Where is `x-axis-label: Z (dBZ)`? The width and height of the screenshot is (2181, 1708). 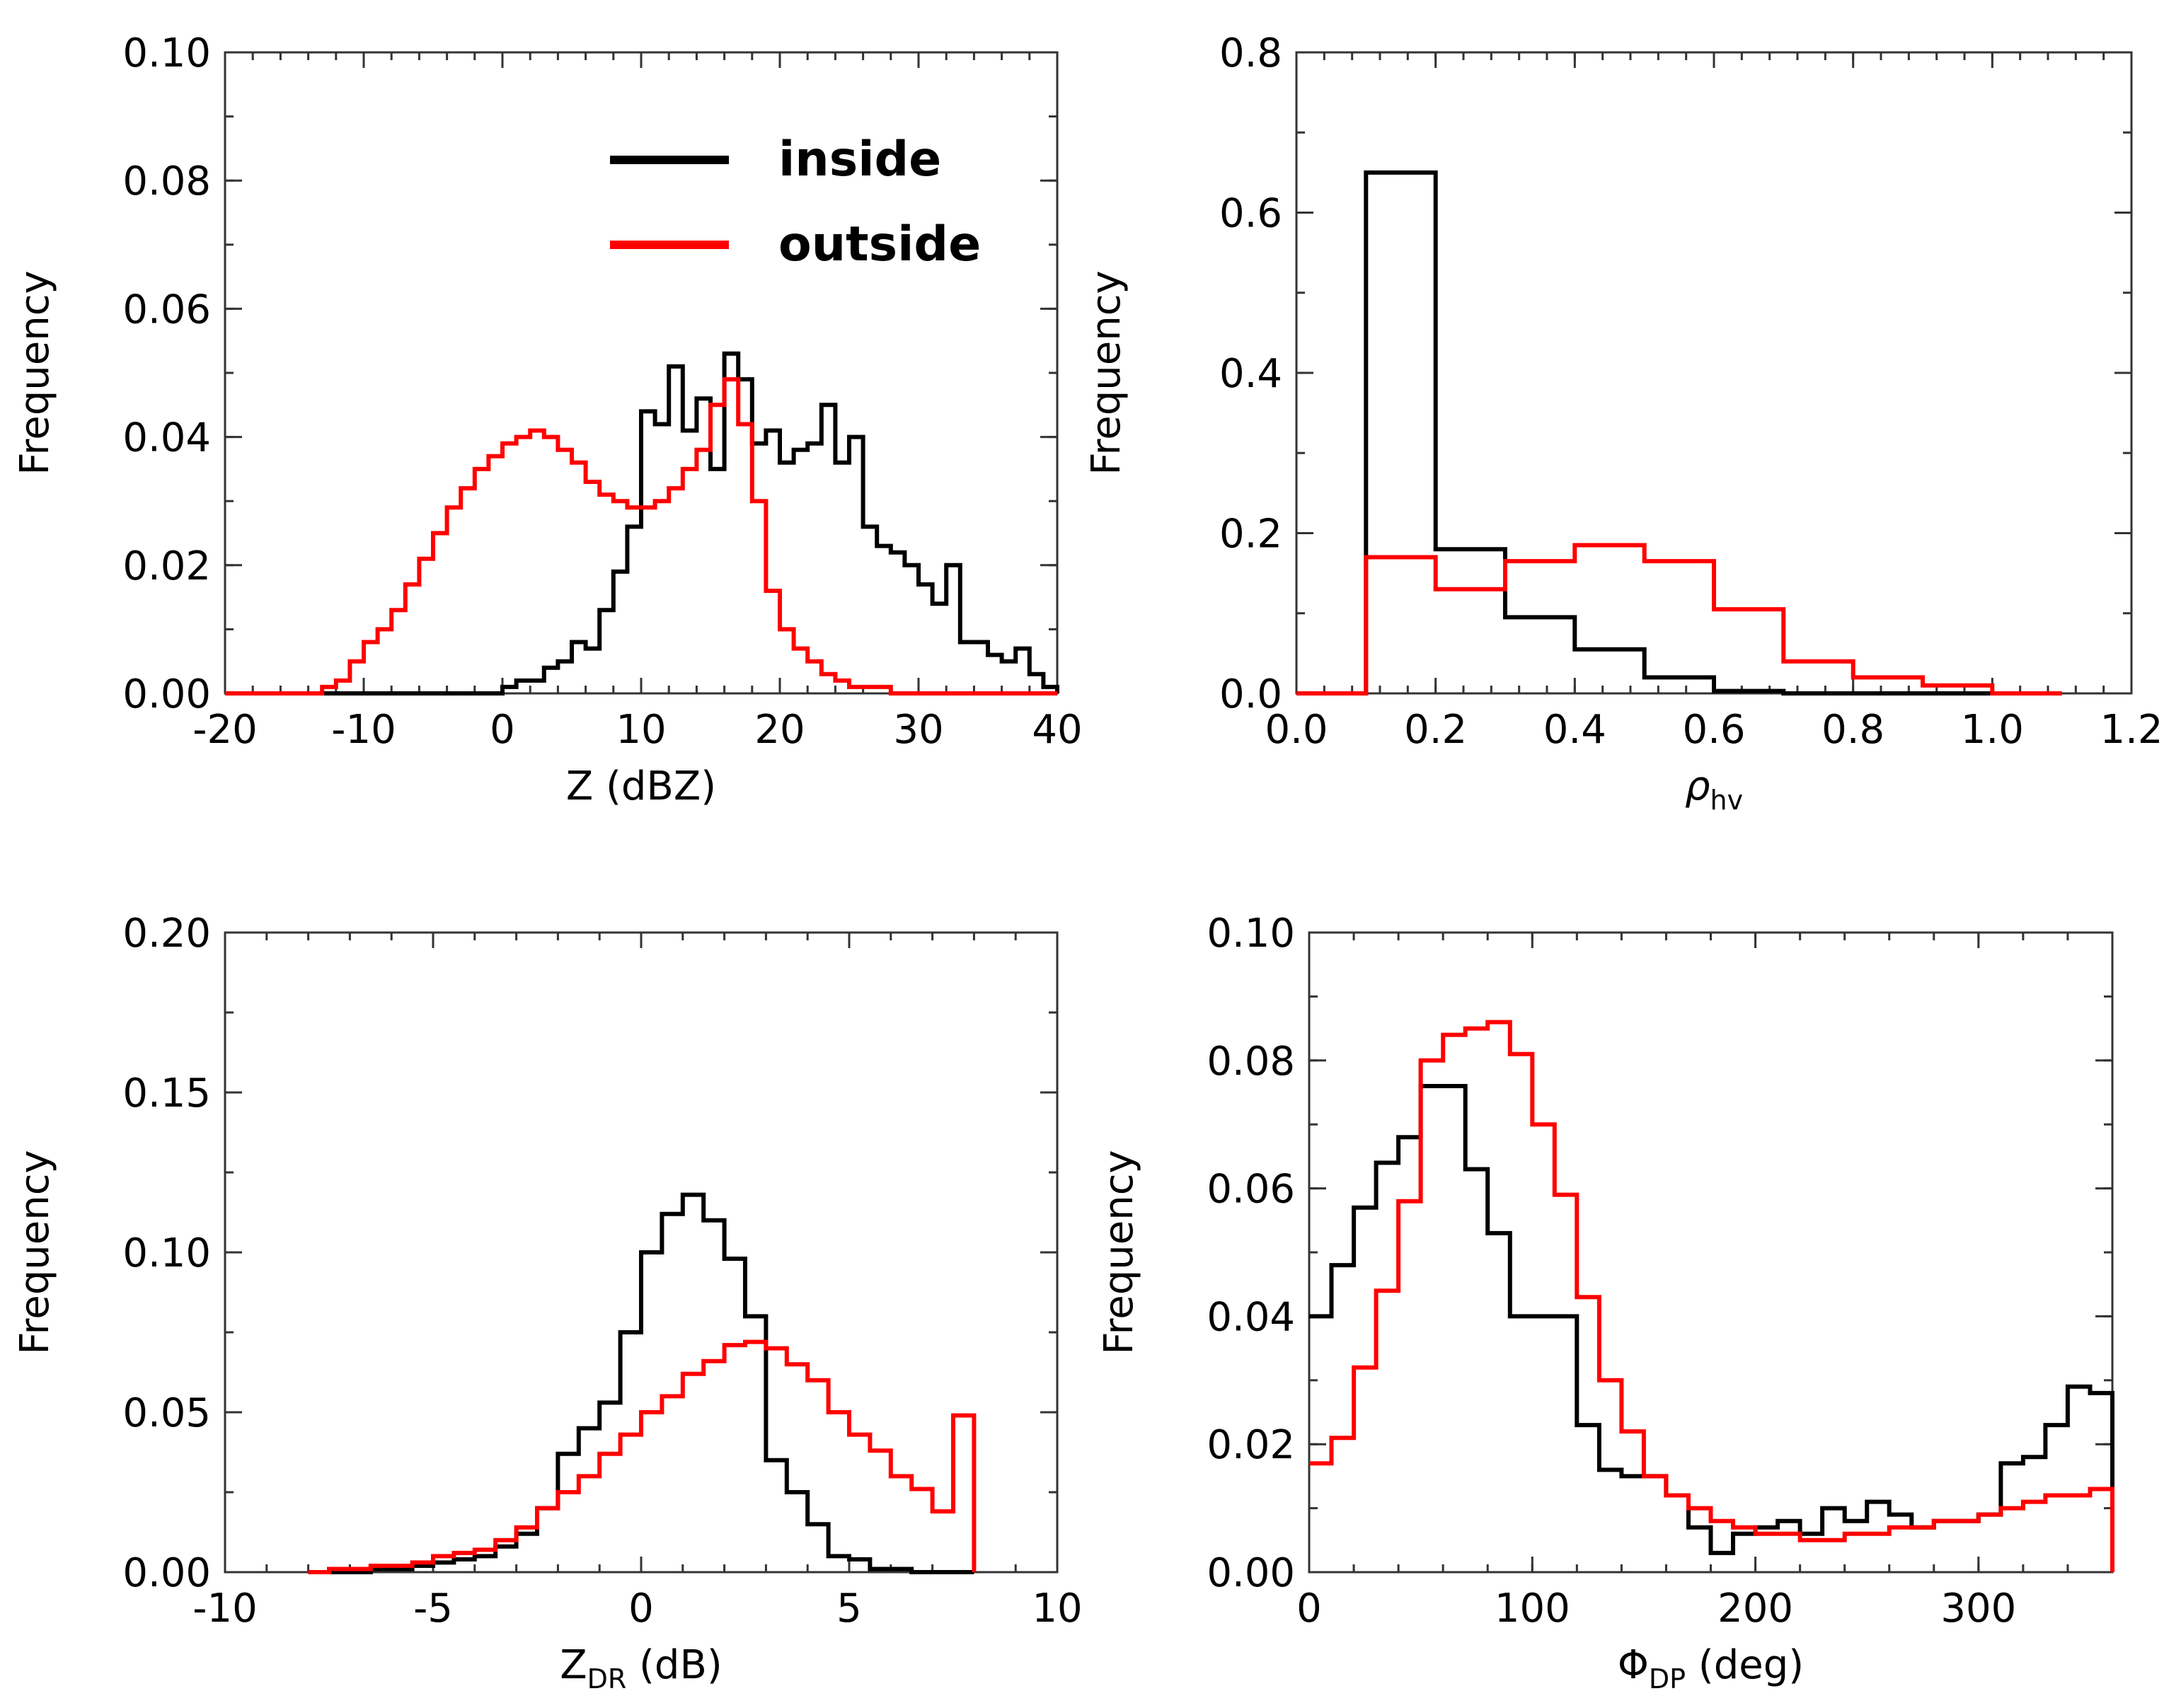 x-axis-label: Z (dBZ) is located at coordinates (641, 786).